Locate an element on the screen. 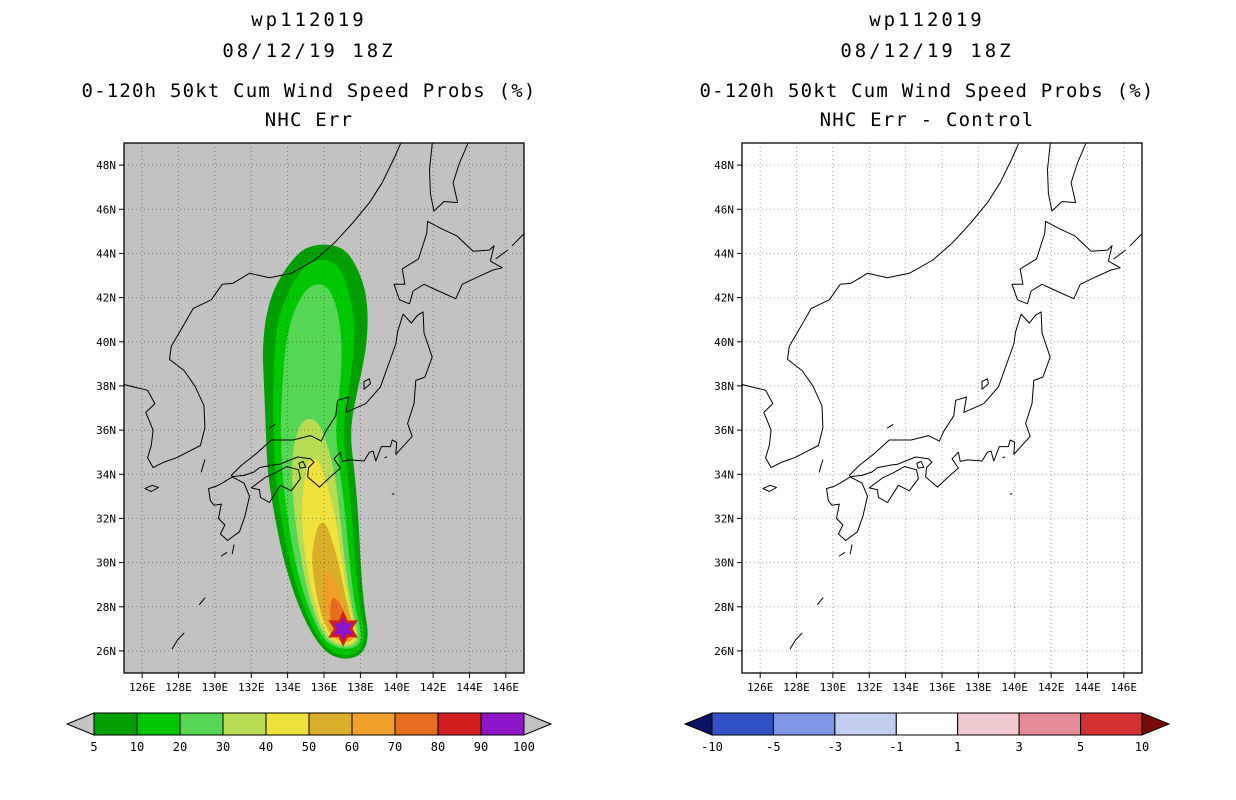 This screenshot has width=1236, height=800. colorbar-tick-label: 20 is located at coordinates (180, 747).